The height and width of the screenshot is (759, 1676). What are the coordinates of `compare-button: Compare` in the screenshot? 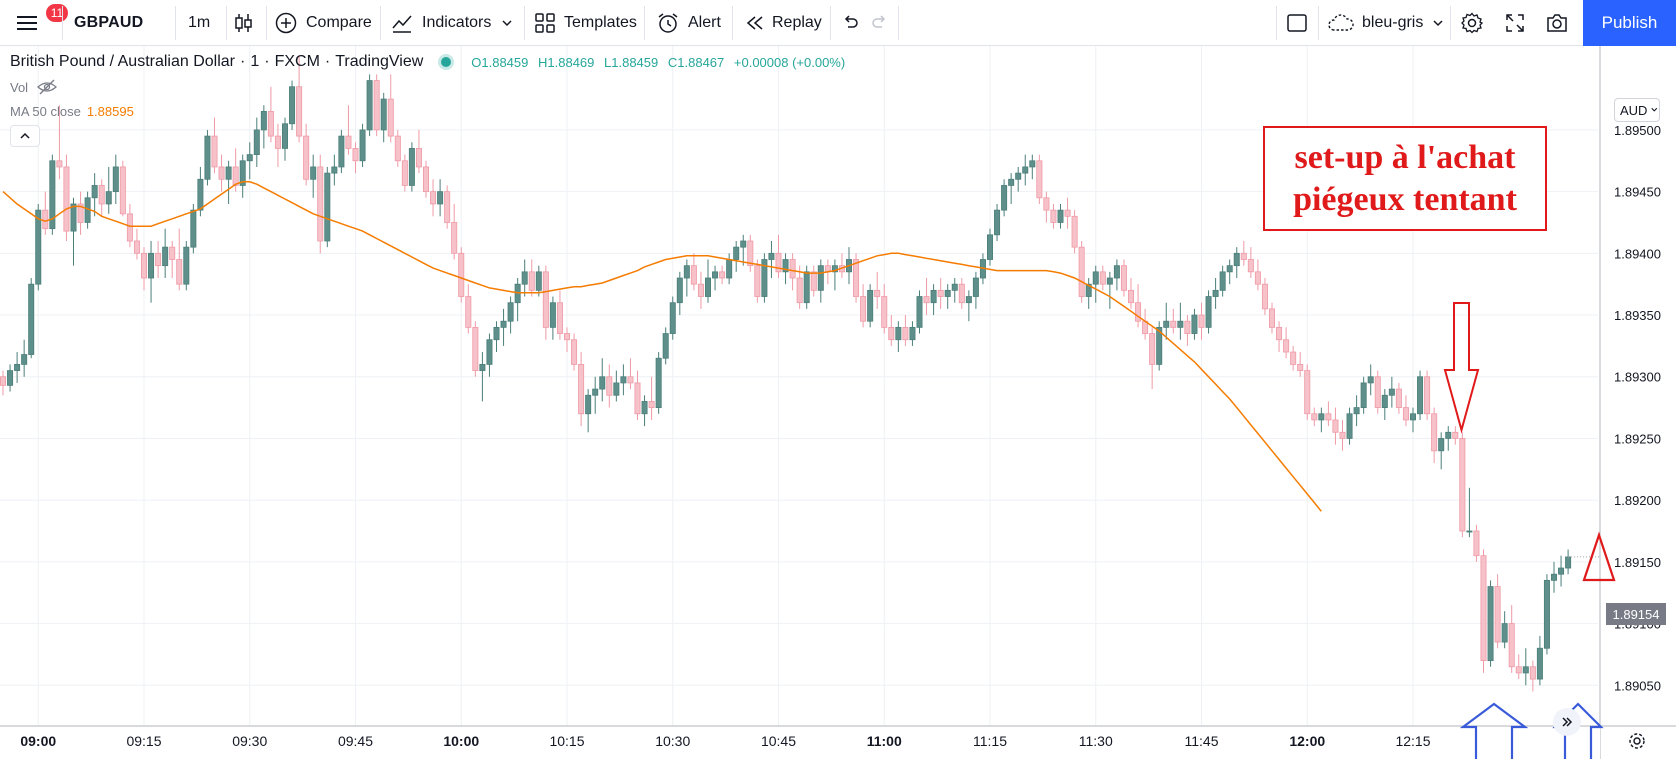 It's located at (328, 23).